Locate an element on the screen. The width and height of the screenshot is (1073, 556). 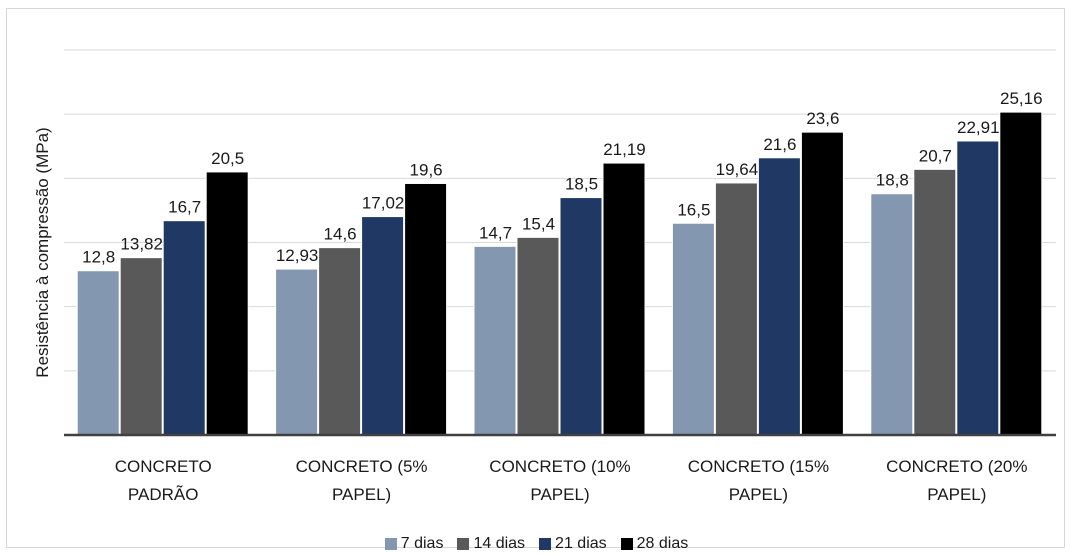
data-label: 14,7 is located at coordinates (495, 232).